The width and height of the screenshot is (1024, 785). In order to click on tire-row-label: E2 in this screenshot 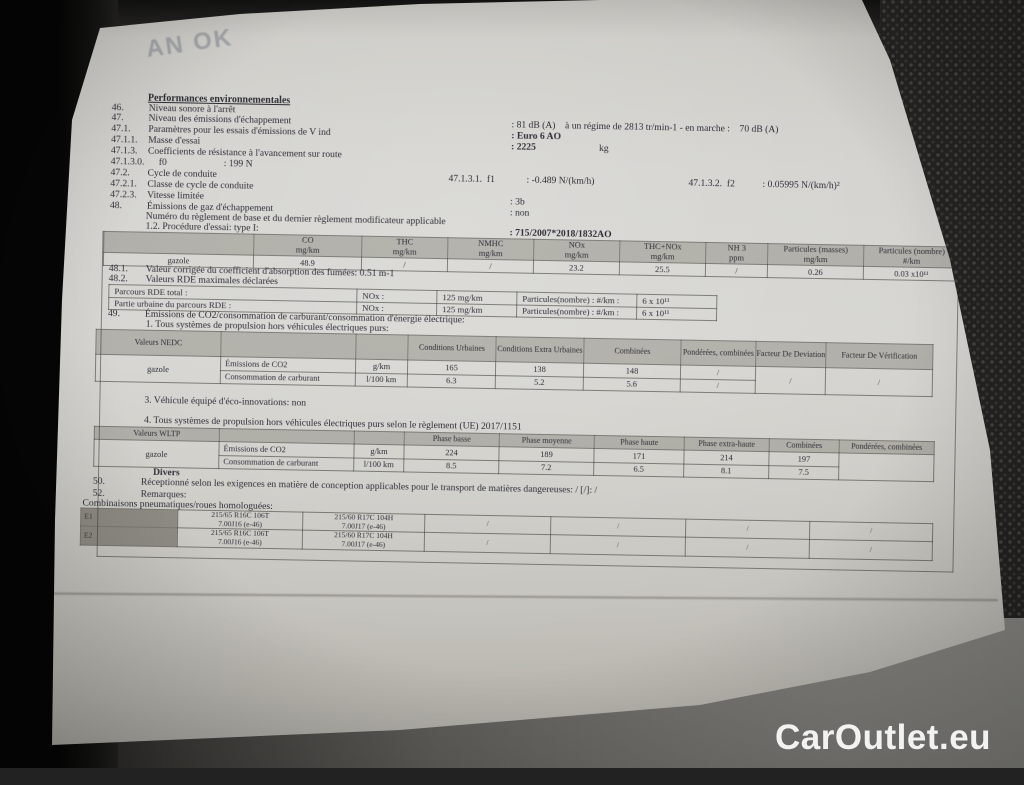, I will do `click(129, 536)`.